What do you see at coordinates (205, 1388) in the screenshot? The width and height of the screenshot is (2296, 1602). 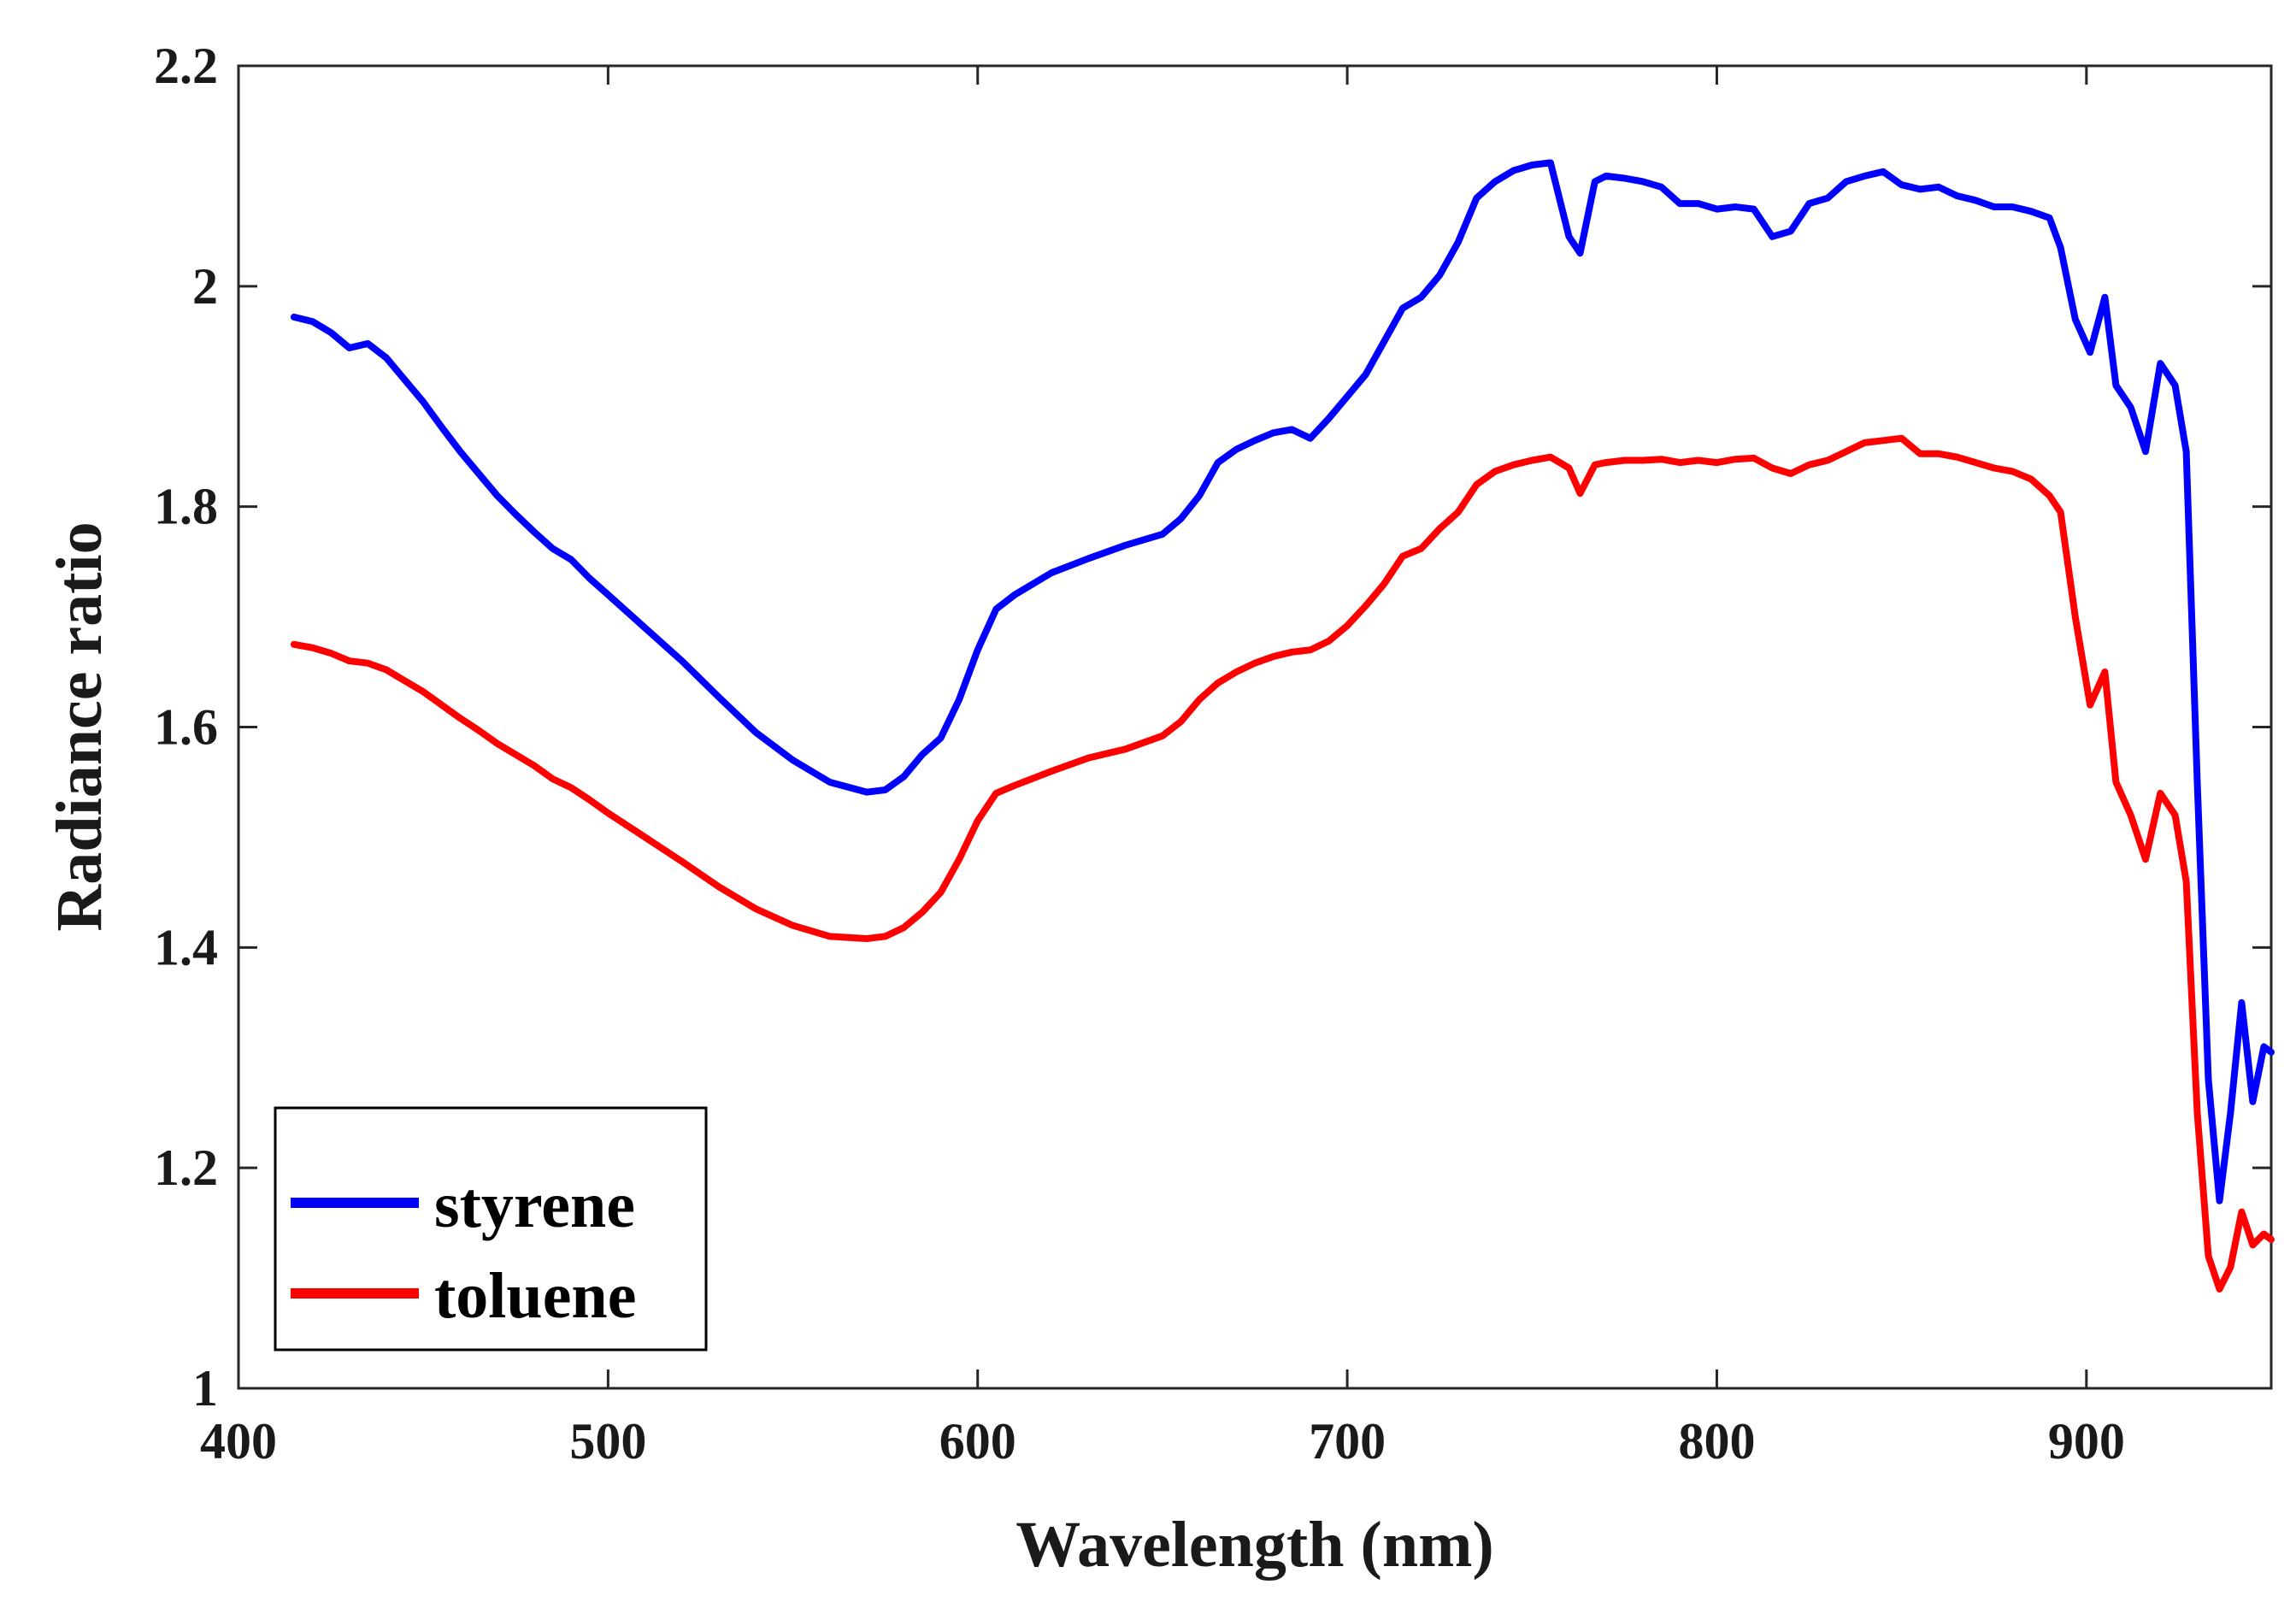 I see `y-tick-label-1: 1` at bounding box center [205, 1388].